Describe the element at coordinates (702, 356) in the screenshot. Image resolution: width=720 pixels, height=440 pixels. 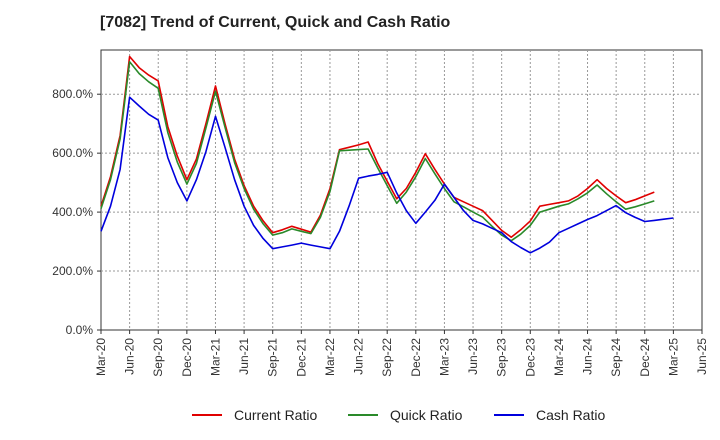
I see `x-tick-label: Jun-25` at that location.